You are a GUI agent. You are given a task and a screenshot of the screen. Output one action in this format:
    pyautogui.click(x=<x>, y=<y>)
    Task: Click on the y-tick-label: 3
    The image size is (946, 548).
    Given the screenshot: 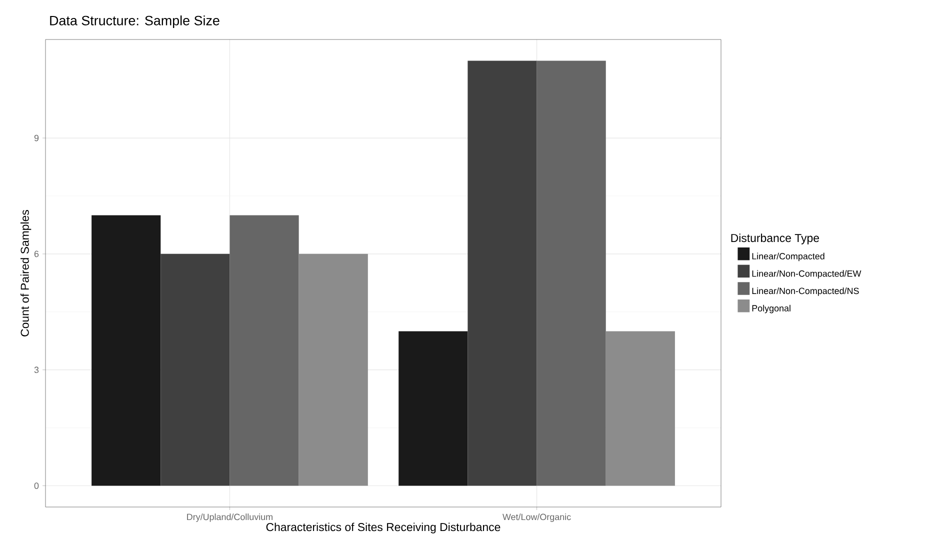 What is the action you would take?
    pyautogui.click(x=36, y=370)
    